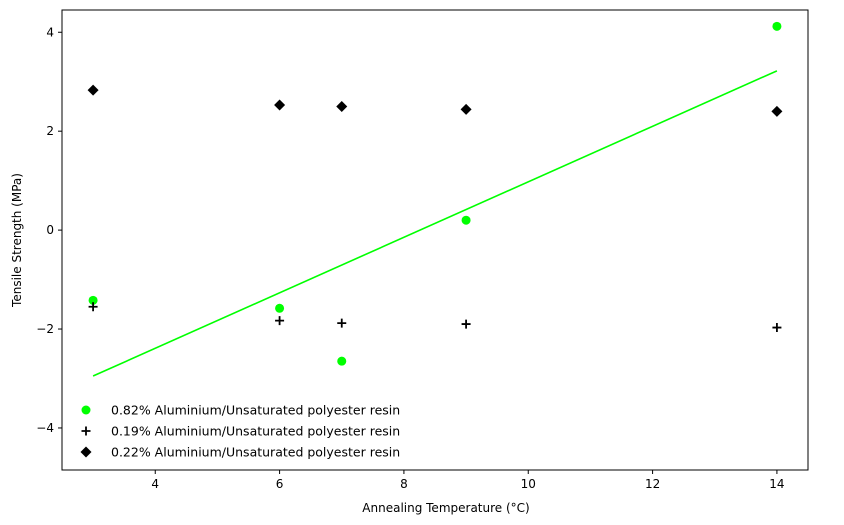 Image resolution: width=844 pixels, height=525 pixels. I want to click on y-tick-label: −4, so click(45, 428).